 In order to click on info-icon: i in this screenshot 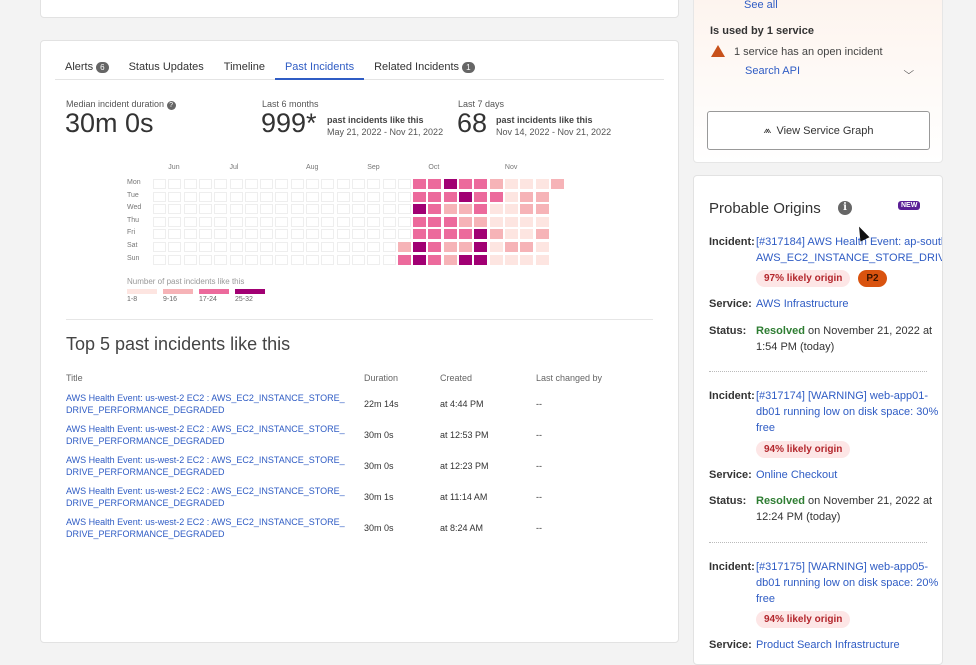, I will do `click(845, 208)`.